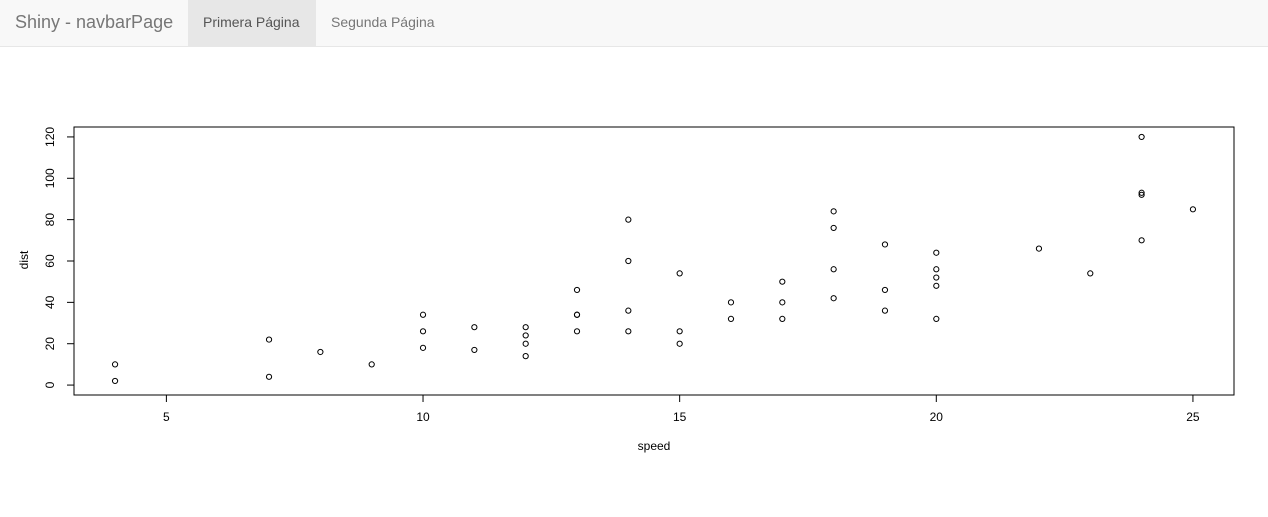  What do you see at coordinates (50, 220) in the screenshot?
I see `y-tick-label: 80` at bounding box center [50, 220].